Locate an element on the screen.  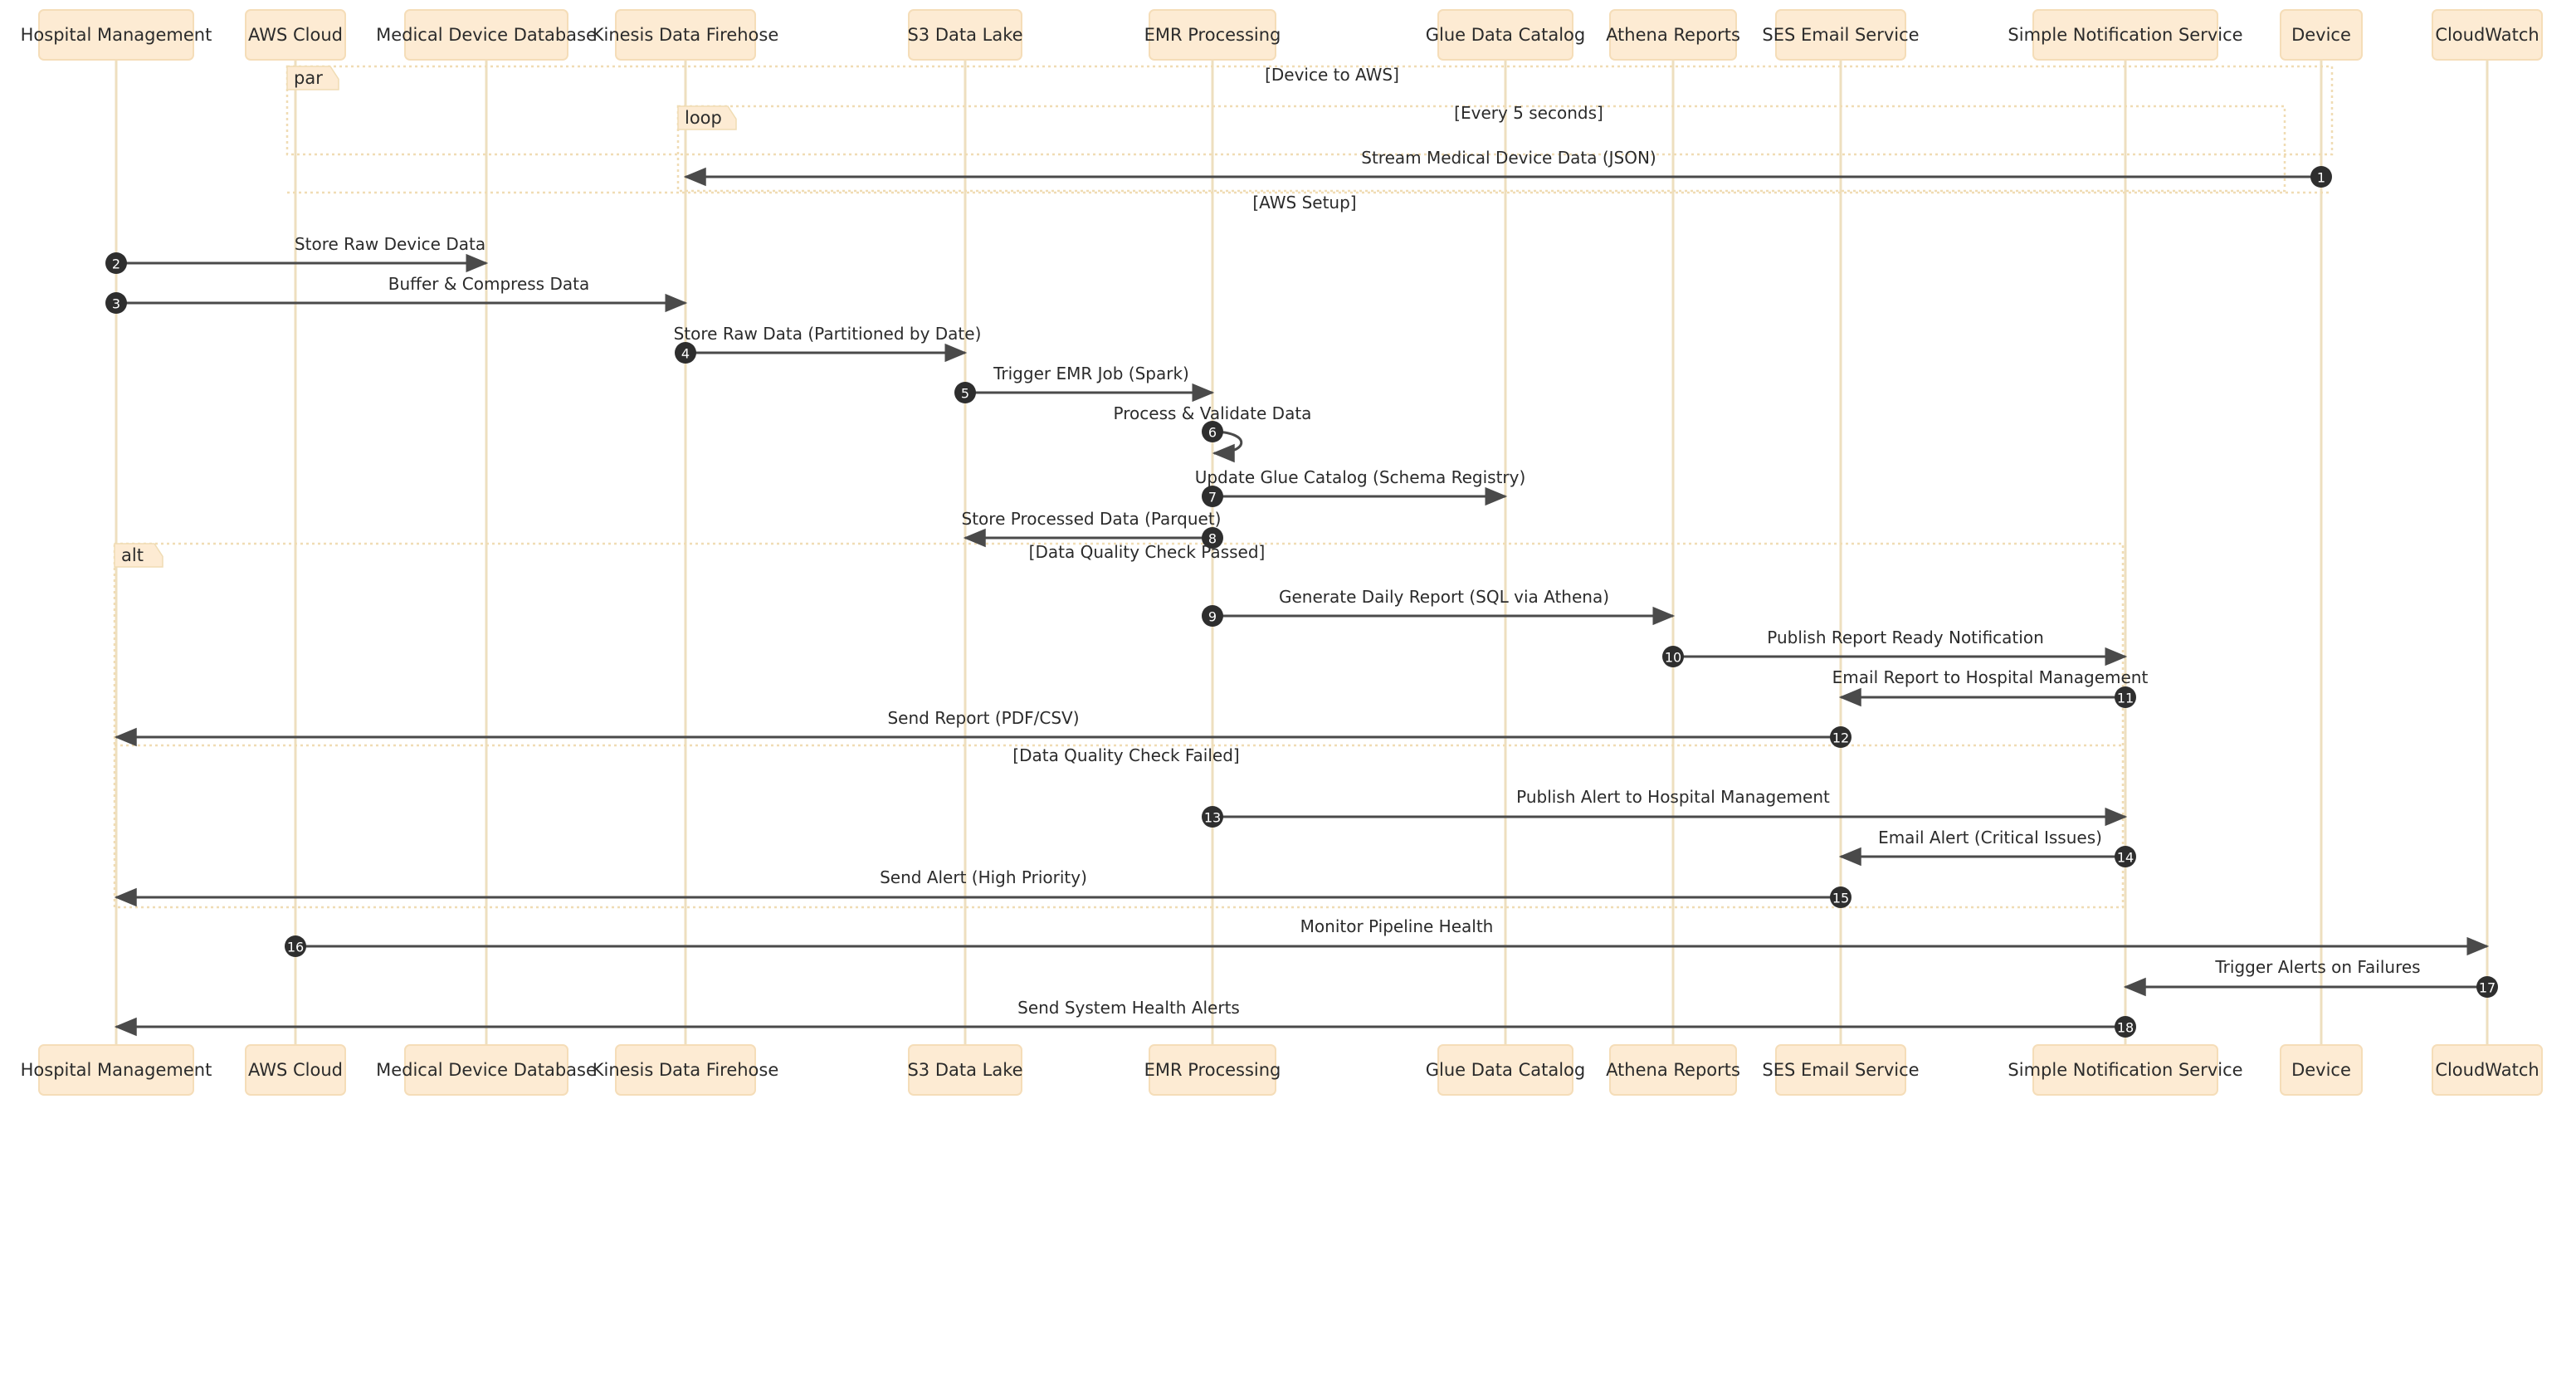
participant-box-emr-bottom is located at coordinates (1213, 1070).